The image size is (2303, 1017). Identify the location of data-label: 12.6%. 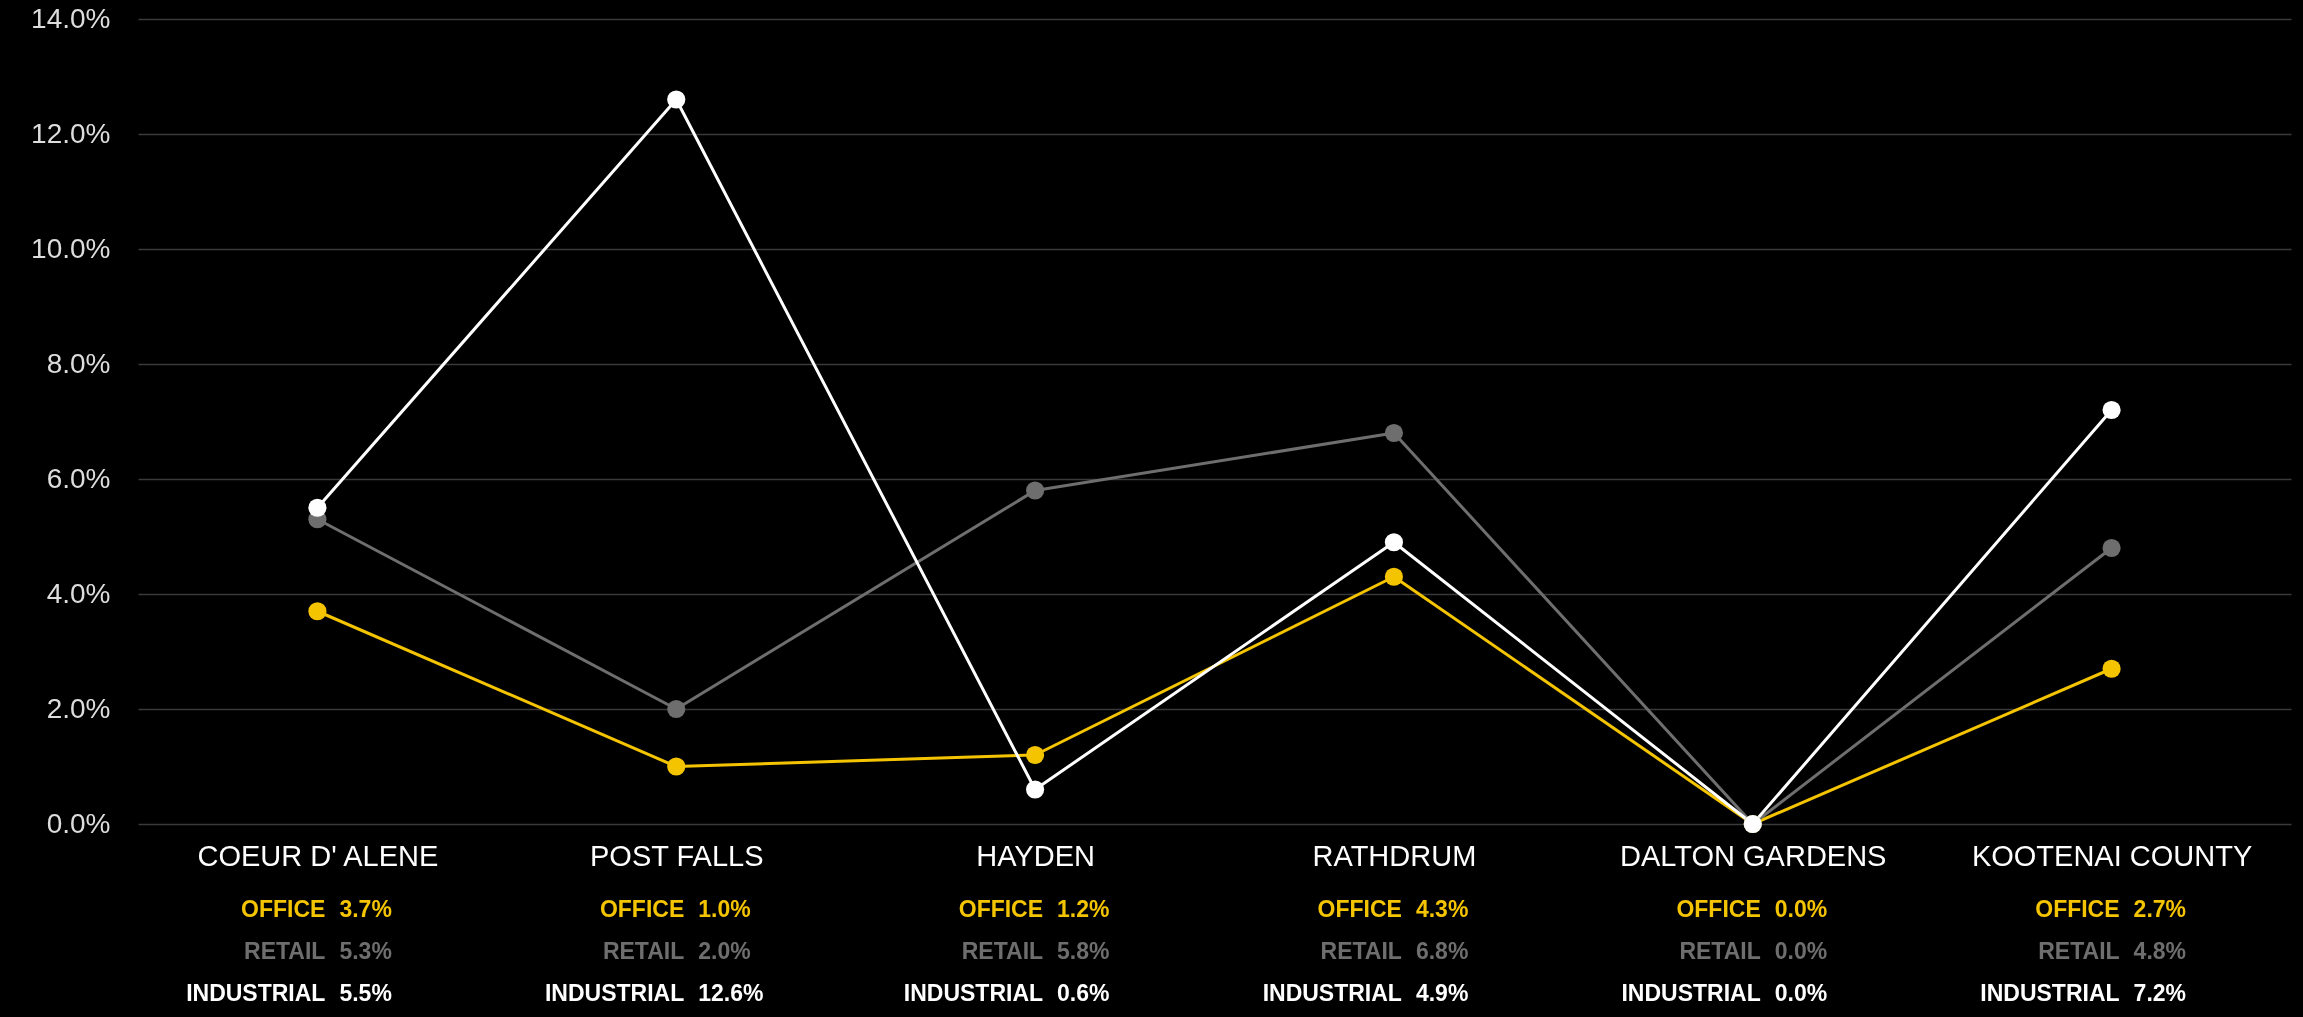
(731, 993).